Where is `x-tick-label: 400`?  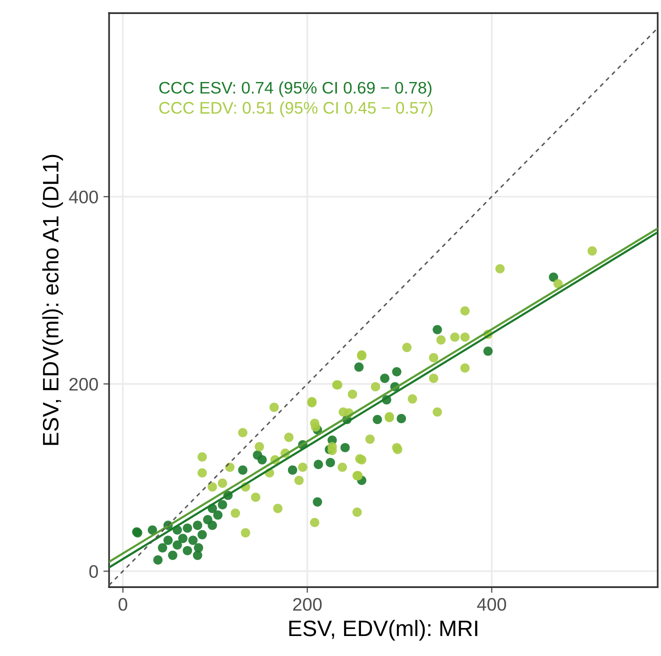 x-tick-label: 400 is located at coordinates (491, 604).